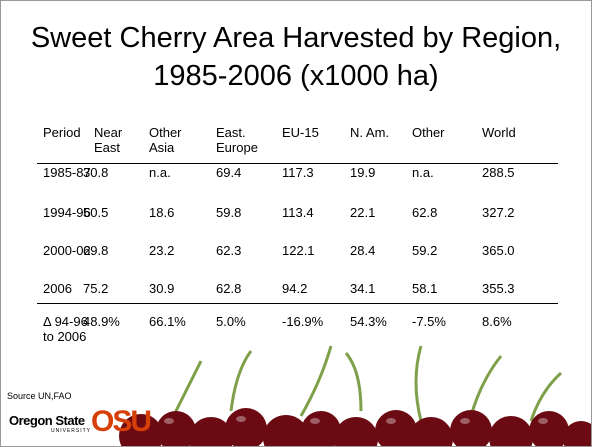  I want to click on table-cell: 122.1, so click(298, 250).